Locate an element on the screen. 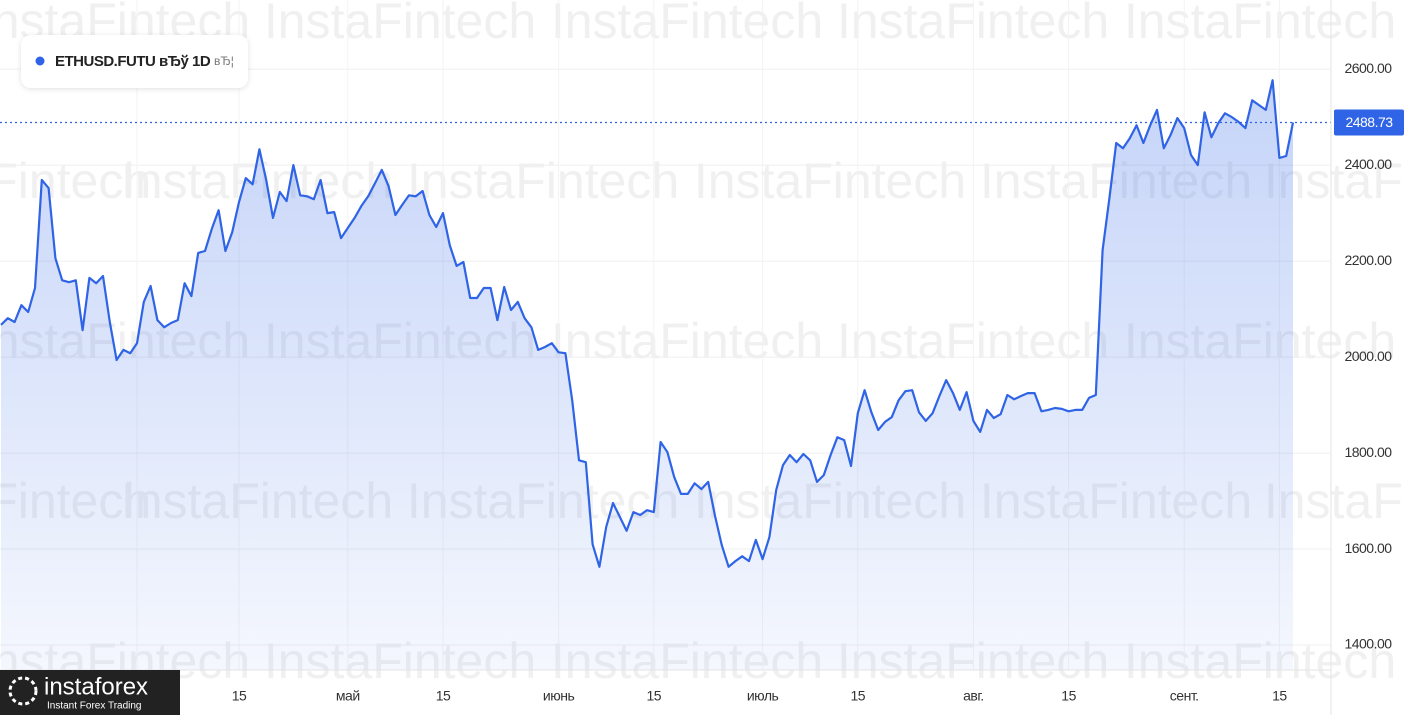  legend: ETHUSD.FUTU вЂў 1D вЂ¦ is located at coordinates (134, 61).